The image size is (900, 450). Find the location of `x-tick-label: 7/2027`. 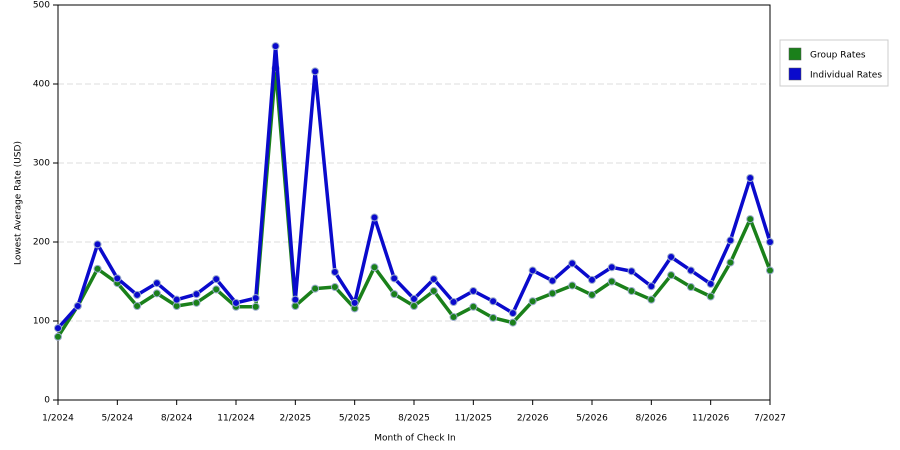

x-tick-label: 7/2027 is located at coordinates (770, 419).